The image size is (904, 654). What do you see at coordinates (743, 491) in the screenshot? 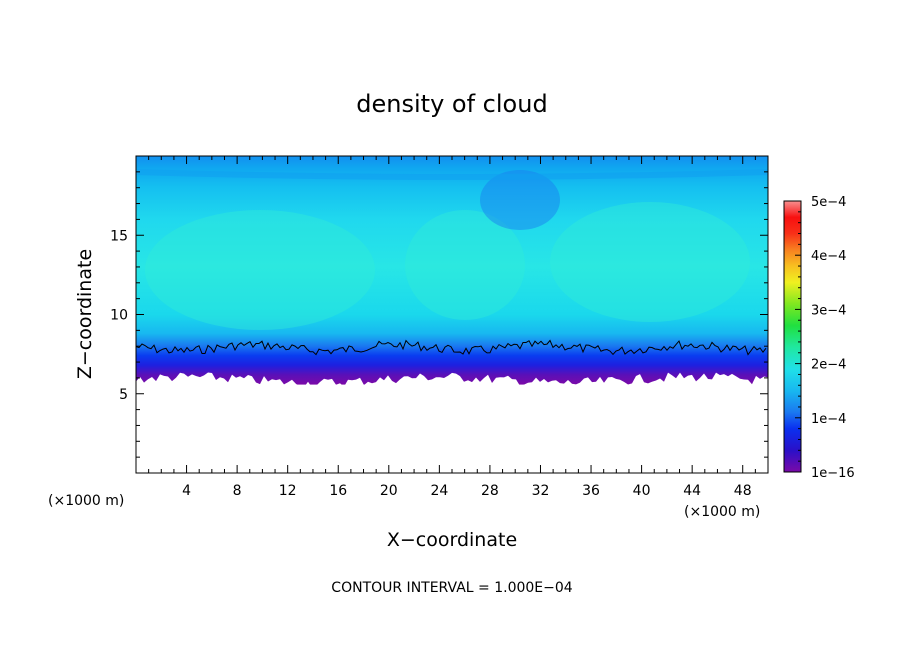
I see `x-tick-label: 48` at bounding box center [743, 491].